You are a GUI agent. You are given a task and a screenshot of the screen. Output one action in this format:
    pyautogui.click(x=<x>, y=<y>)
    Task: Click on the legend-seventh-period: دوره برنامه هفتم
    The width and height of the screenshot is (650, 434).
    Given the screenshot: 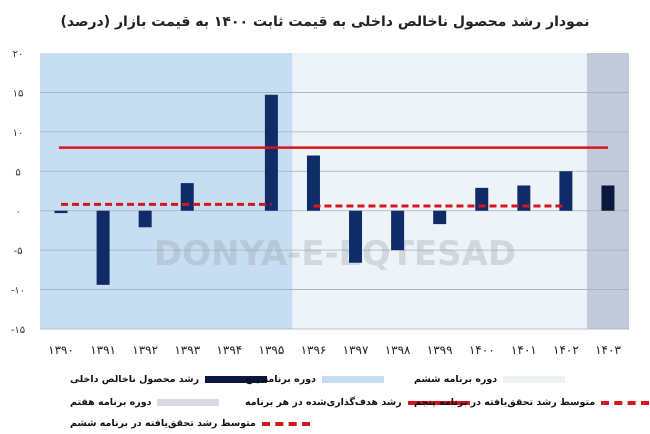 What is the action you would take?
    pyautogui.click(x=145, y=402)
    